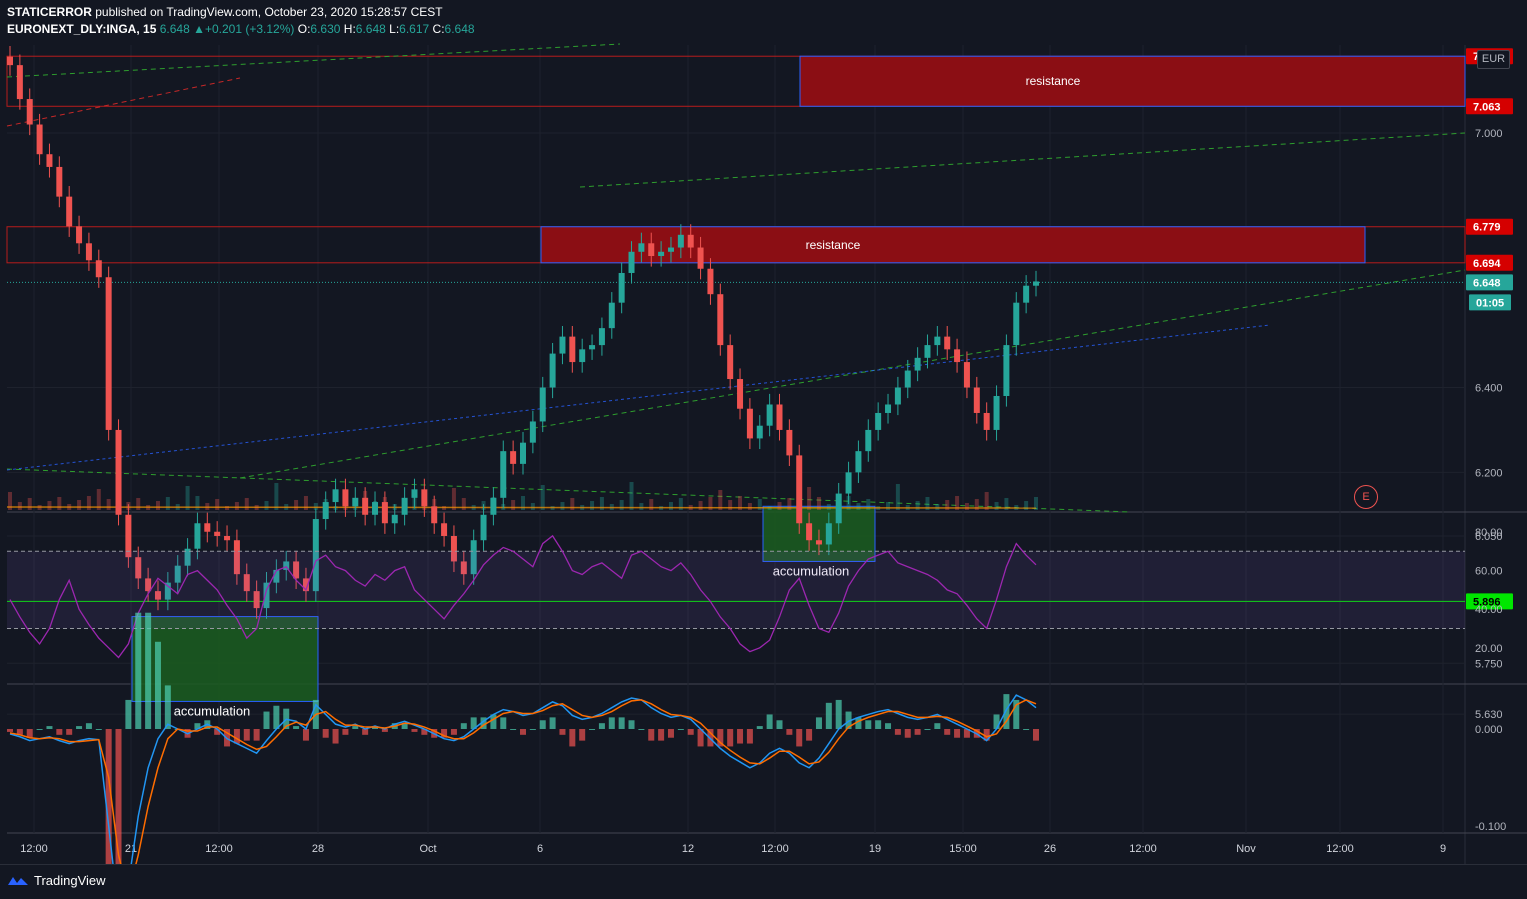  Describe the element at coordinates (1366, 497) in the screenshot. I see `earnings-event-icon: E` at that location.